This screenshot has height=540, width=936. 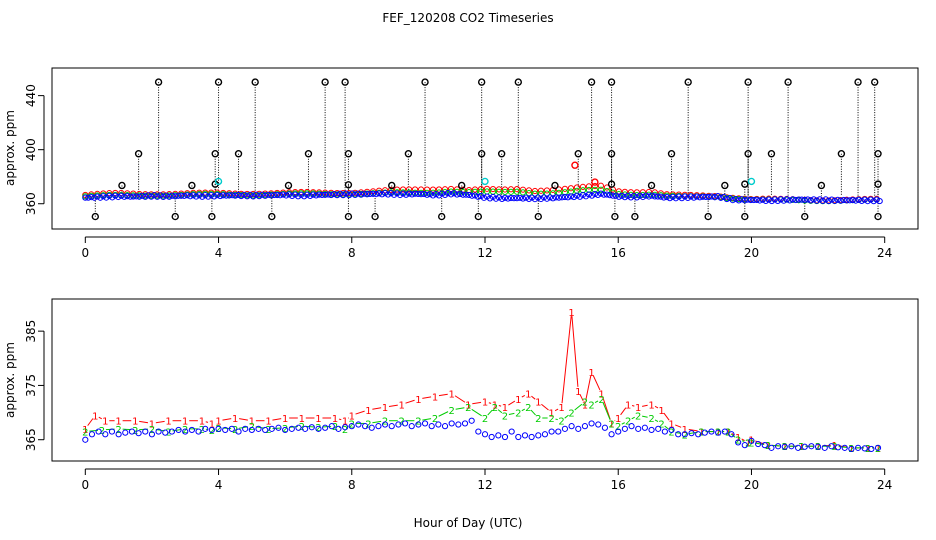 What do you see at coordinates (31, 203) in the screenshot?
I see `top-y-tick-label: 360` at bounding box center [31, 203].